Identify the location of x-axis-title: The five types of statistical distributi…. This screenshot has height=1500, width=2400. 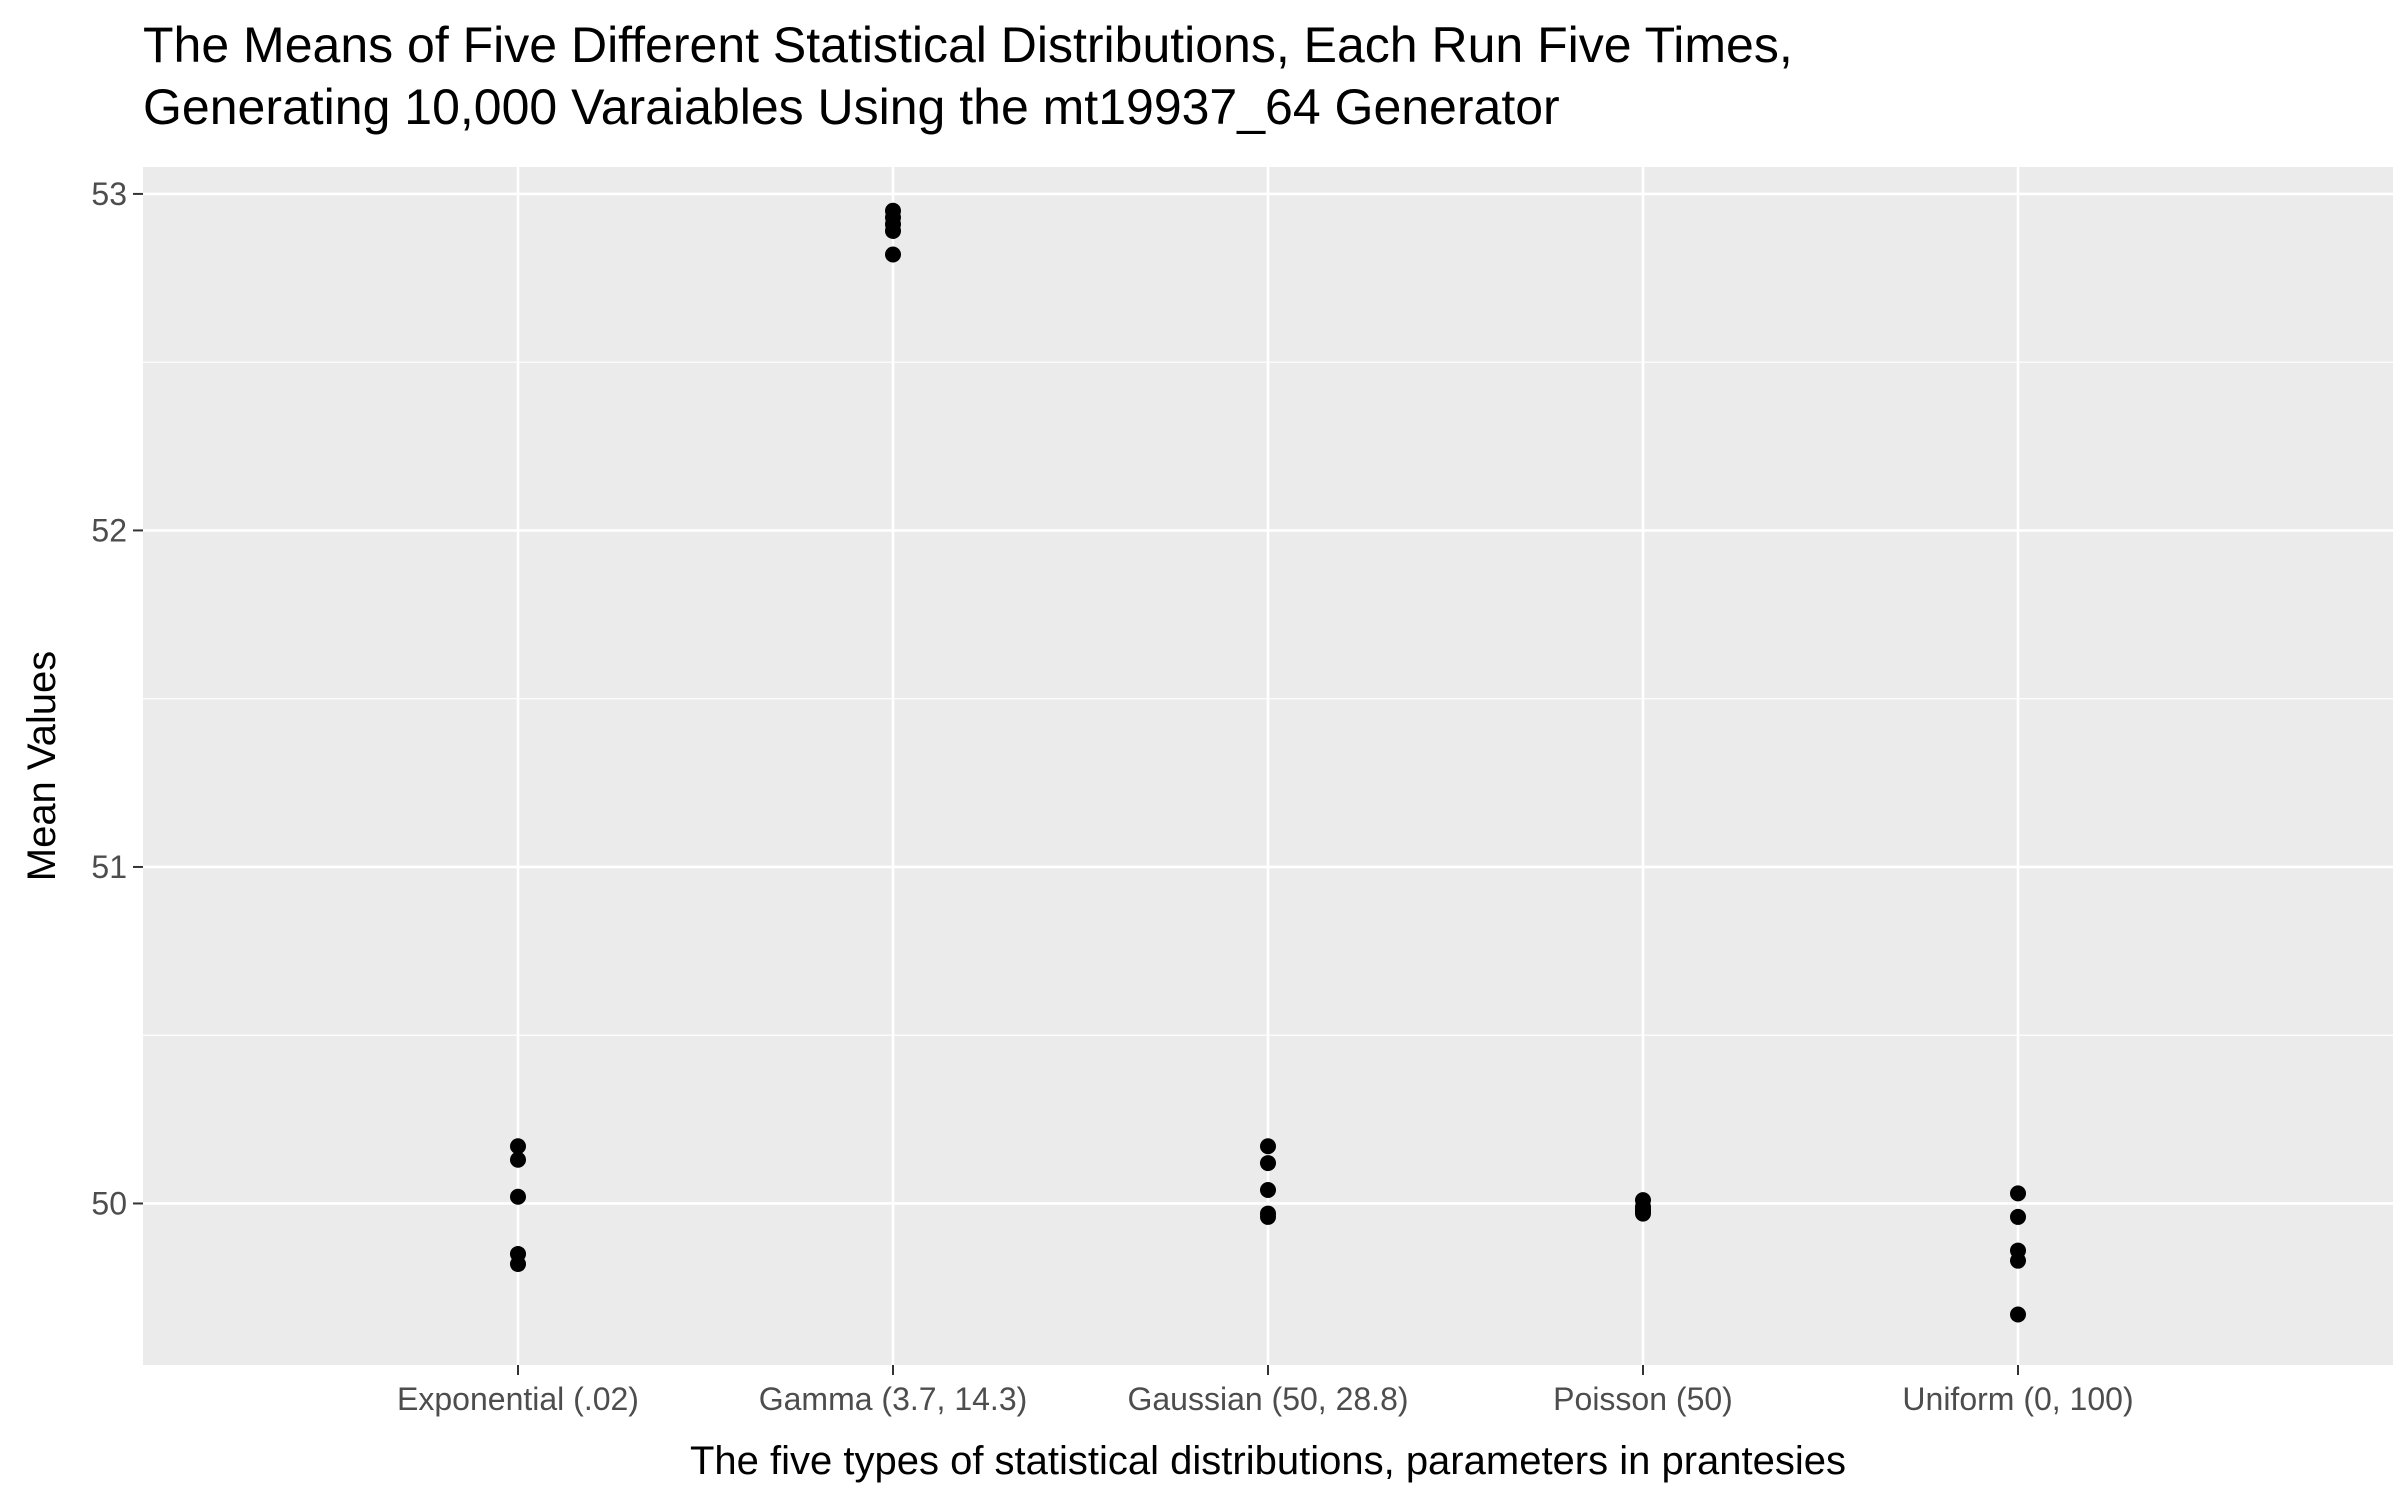
(1268, 1461).